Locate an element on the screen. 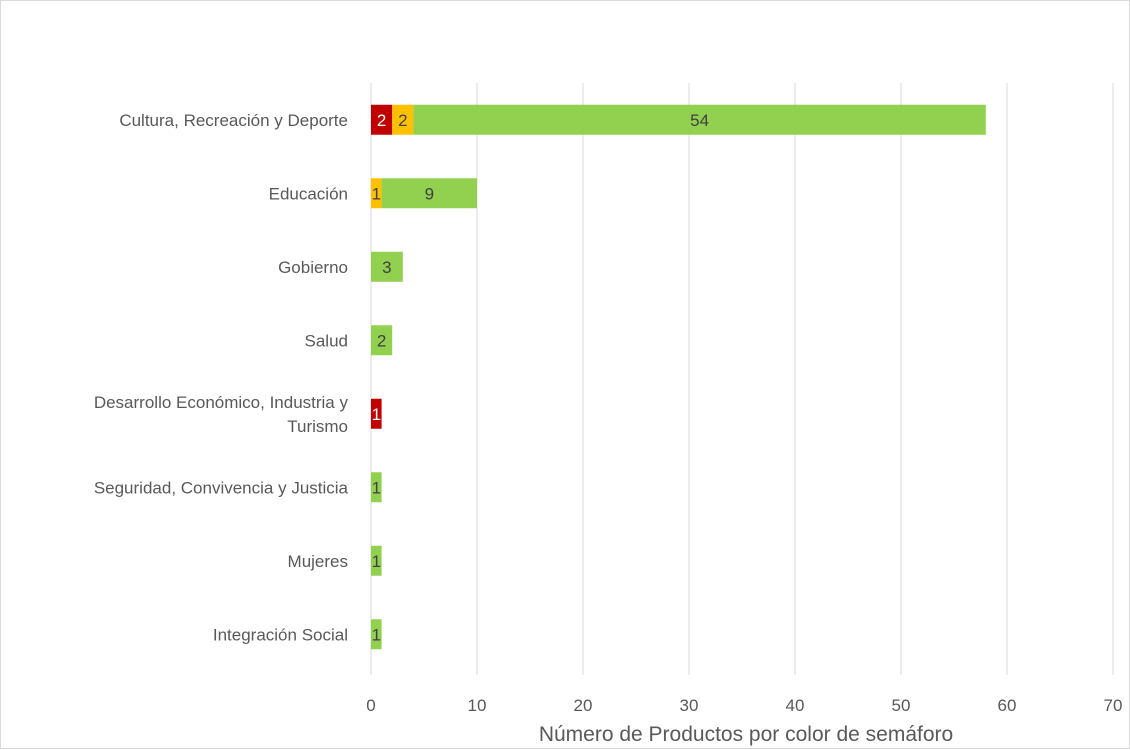 The width and height of the screenshot is (1130, 750). x-tick-label: 20 is located at coordinates (583, 705).